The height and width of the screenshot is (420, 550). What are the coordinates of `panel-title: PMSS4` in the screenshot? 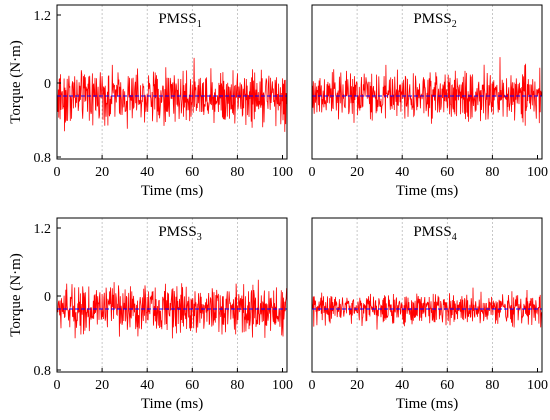 It's located at (434, 233).